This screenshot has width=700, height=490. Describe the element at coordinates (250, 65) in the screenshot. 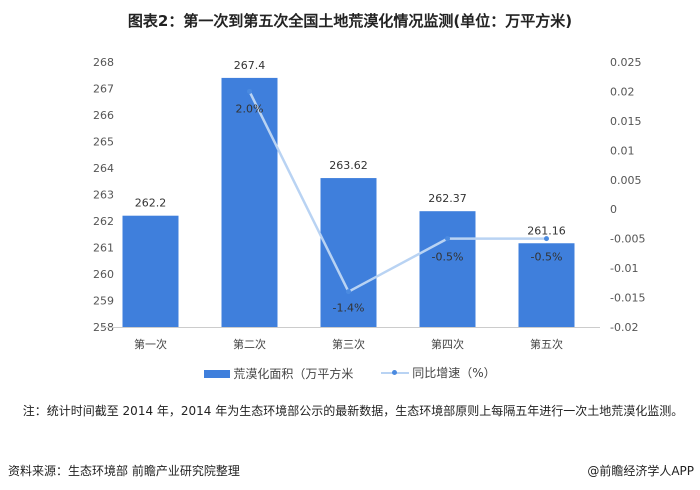

I see `bar-data-label: 267.4` at that location.